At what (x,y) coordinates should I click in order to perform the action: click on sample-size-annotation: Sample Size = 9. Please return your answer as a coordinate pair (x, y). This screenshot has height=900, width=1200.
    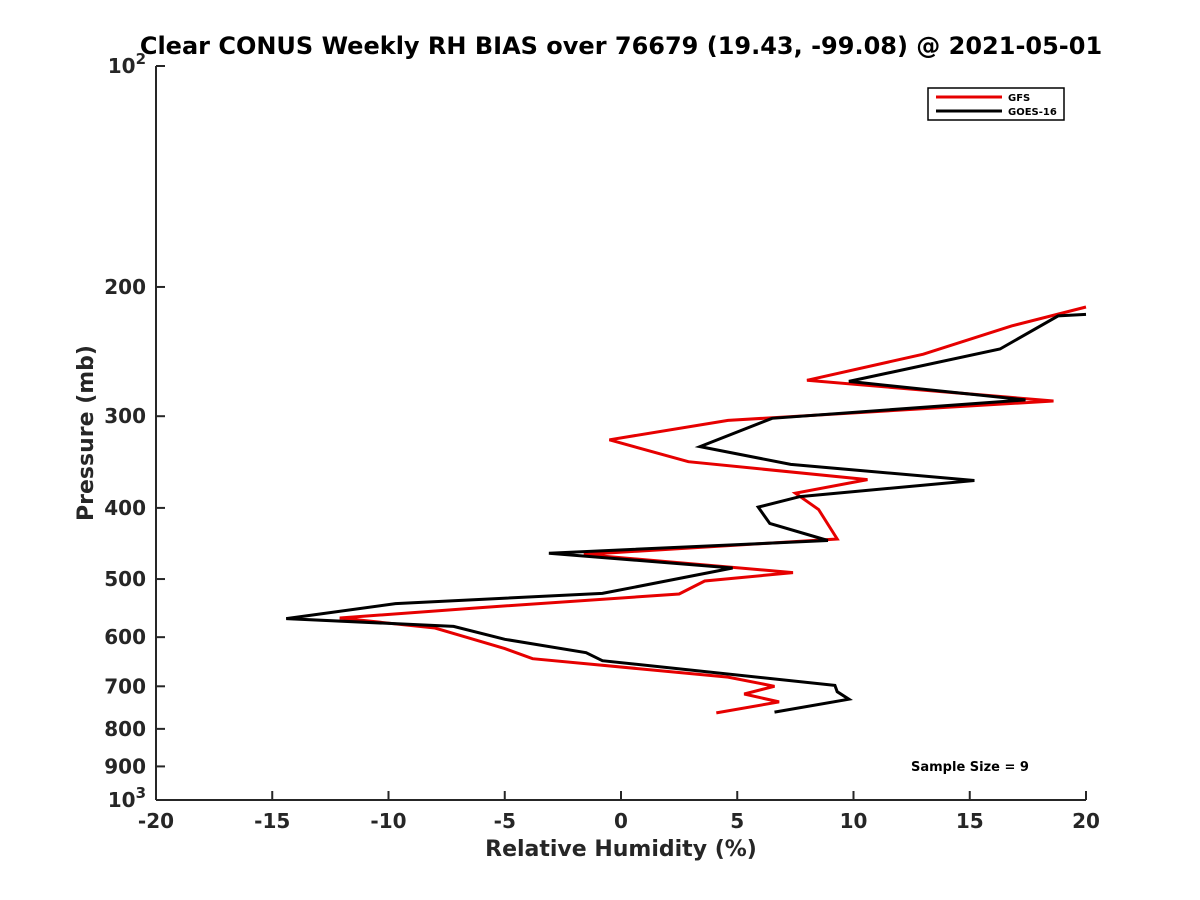
    Looking at the image, I should click on (970, 767).